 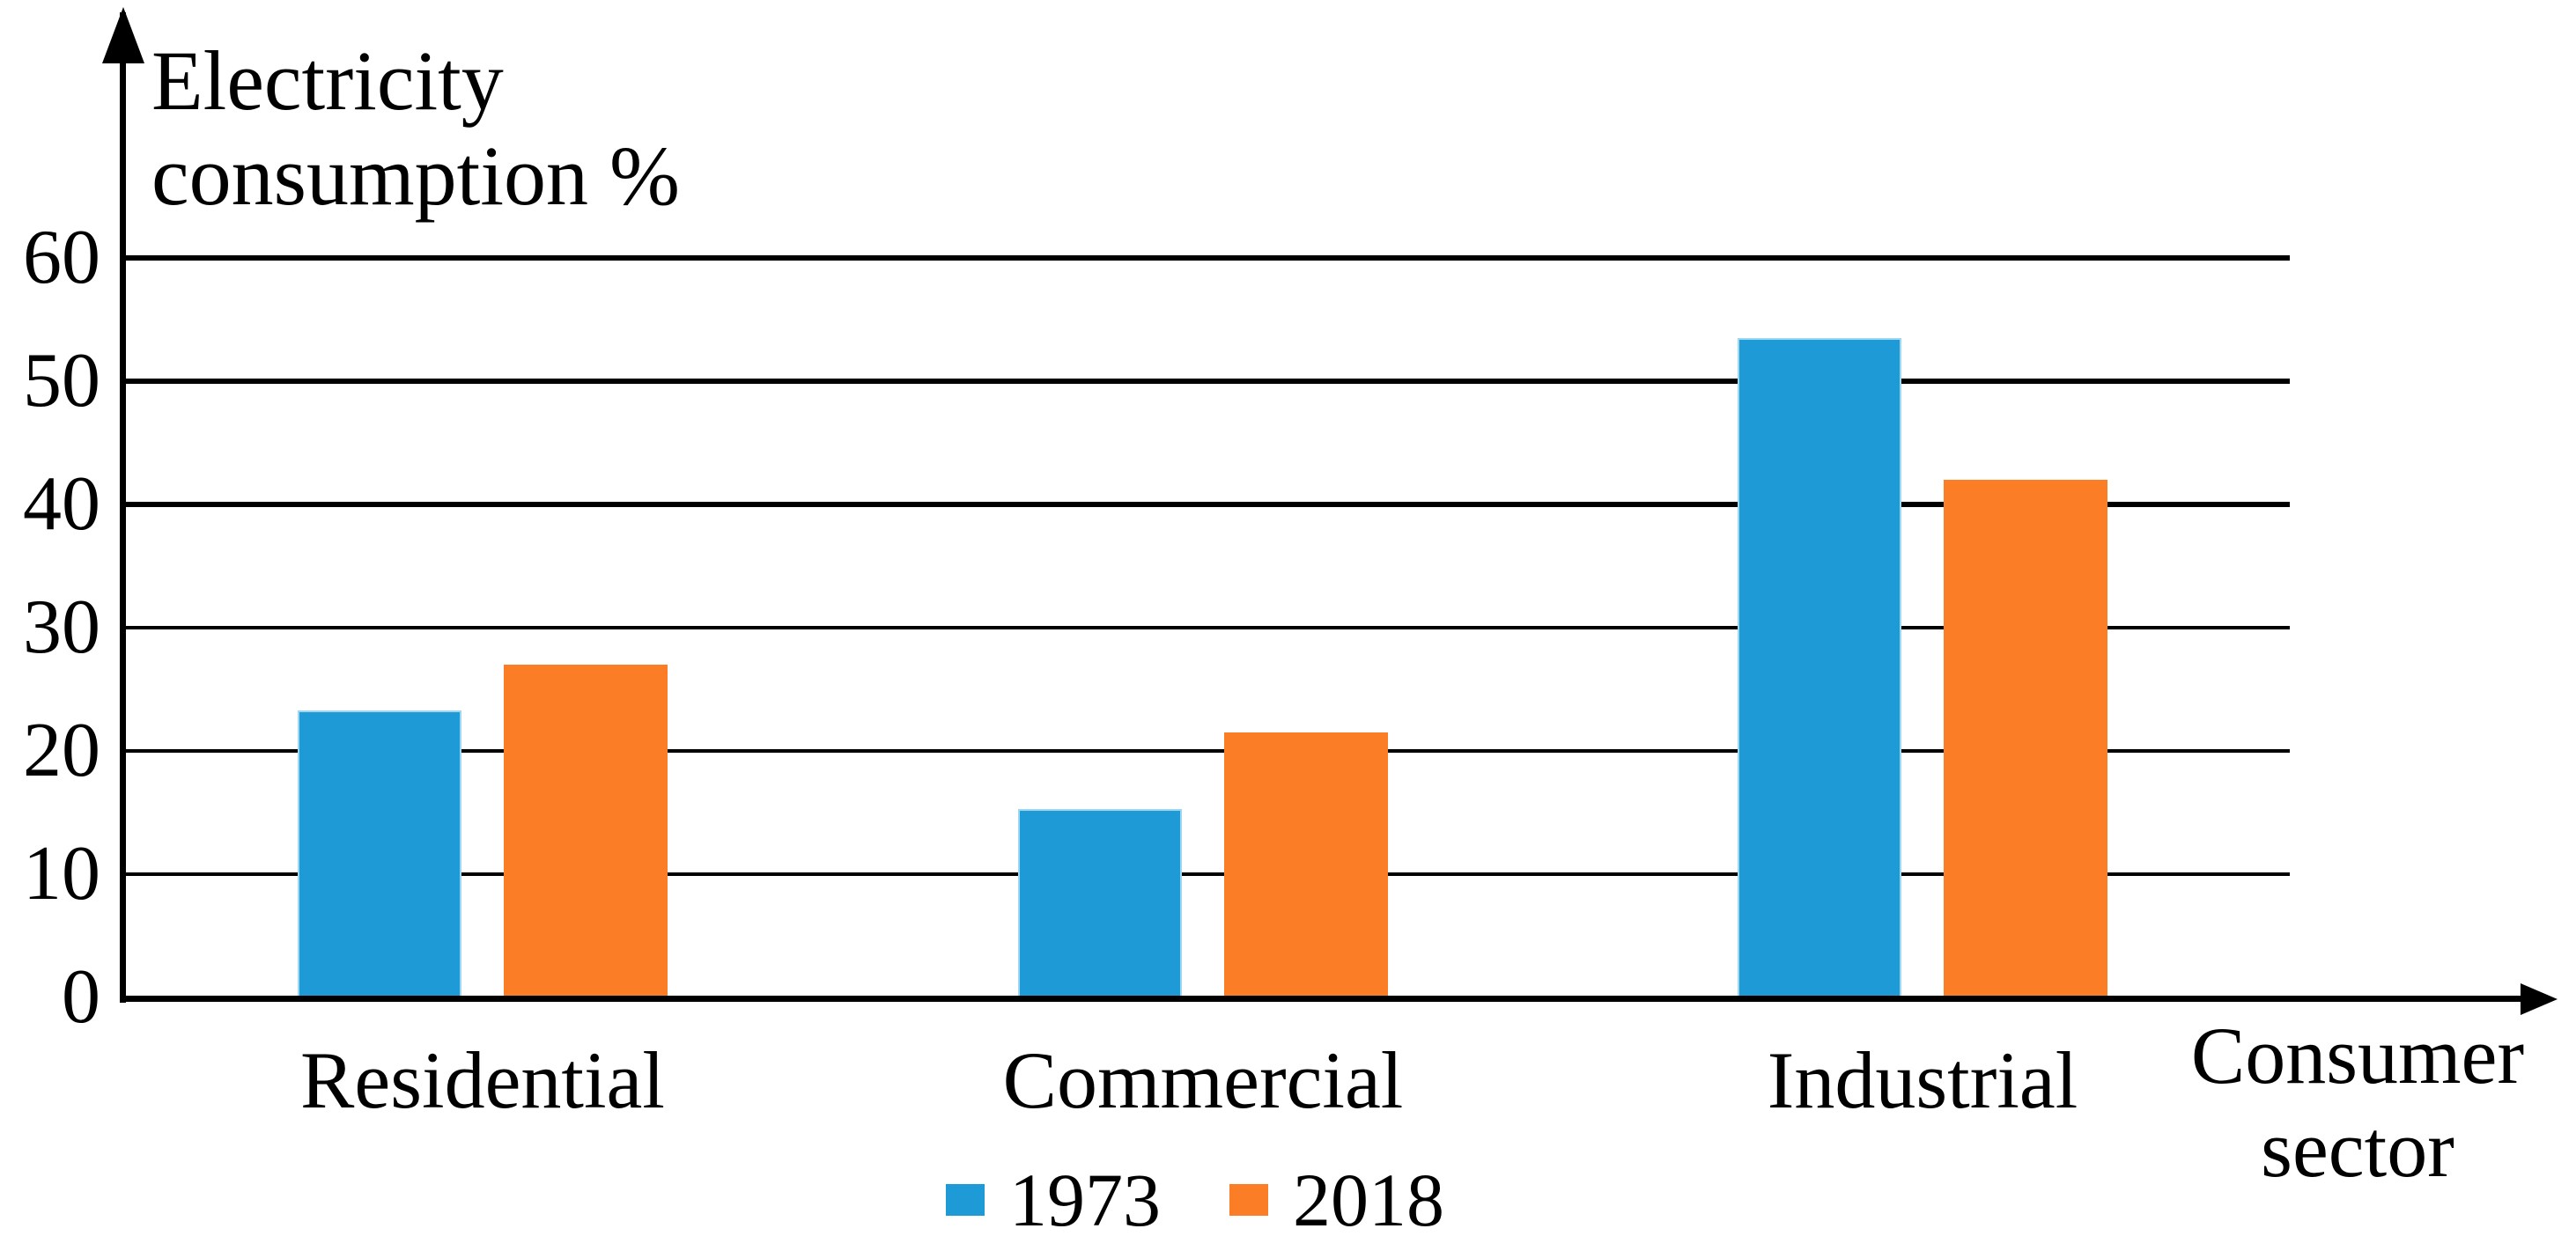 I want to click on bar-residential-1973, so click(x=379, y=853).